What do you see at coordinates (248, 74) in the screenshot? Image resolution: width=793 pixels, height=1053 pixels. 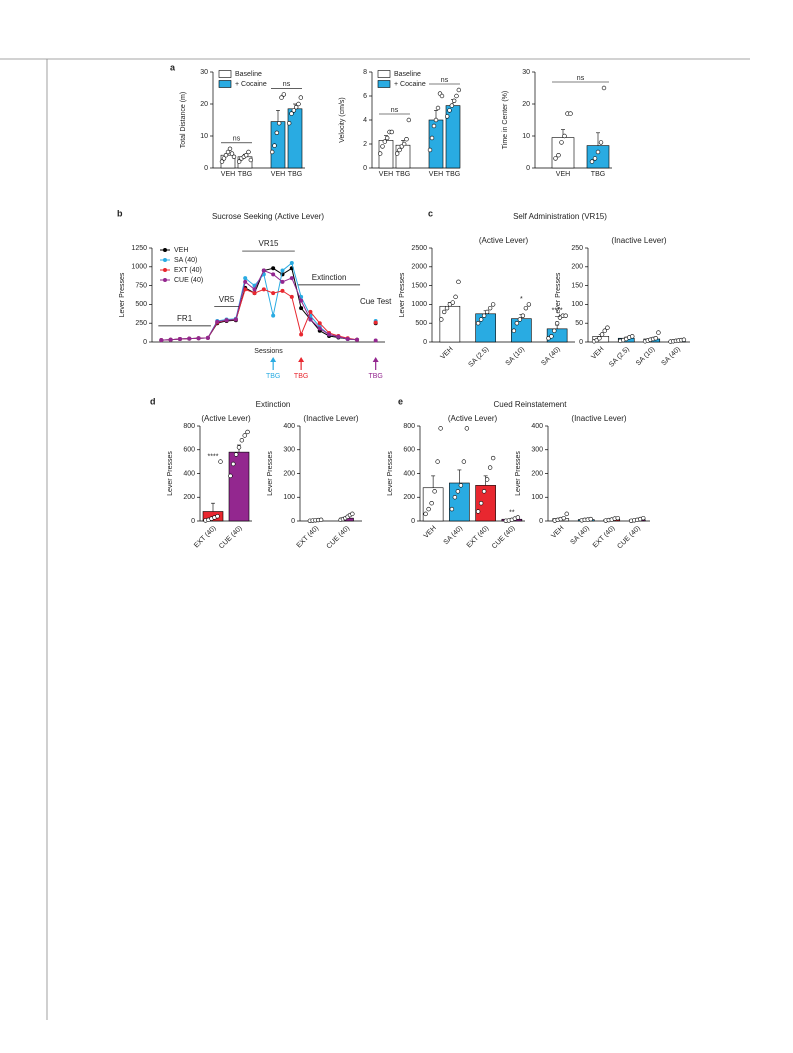 I see `legend-label: Baseline` at bounding box center [248, 74].